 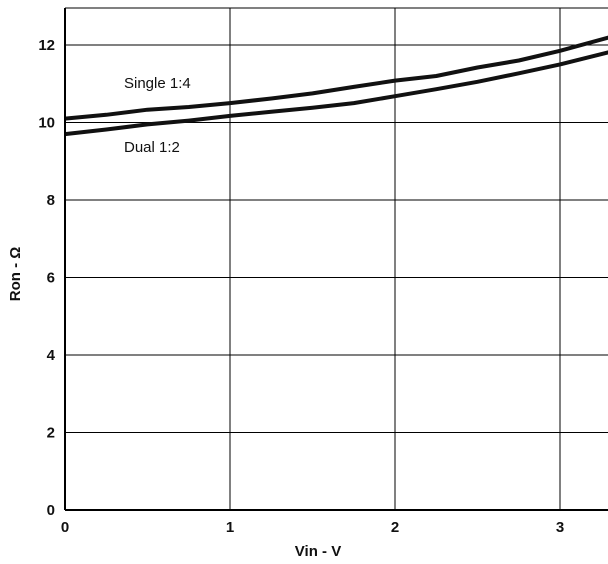 What do you see at coordinates (230, 527) in the screenshot?
I see `x-tick-label: 1` at bounding box center [230, 527].